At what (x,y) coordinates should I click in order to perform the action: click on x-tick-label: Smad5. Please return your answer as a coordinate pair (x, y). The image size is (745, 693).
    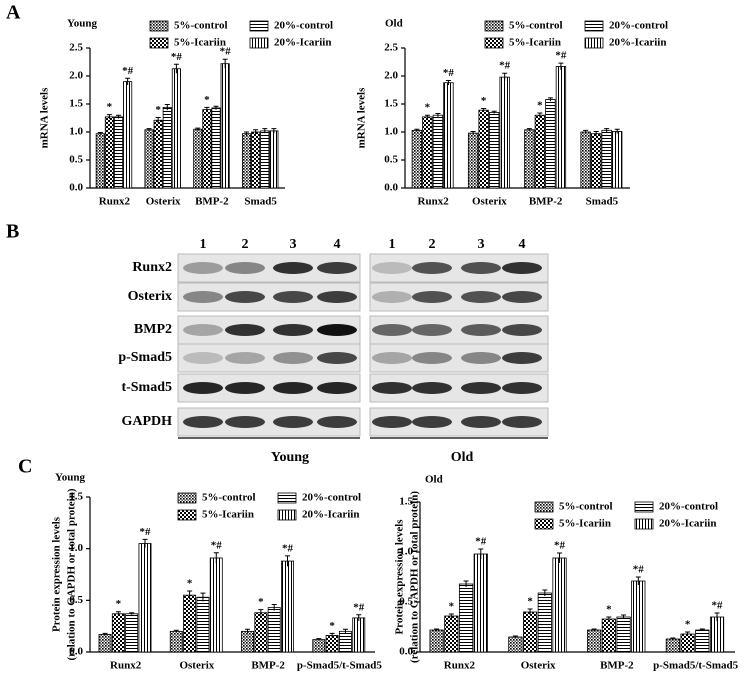
    Looking at the image, I should click on (602, 202).